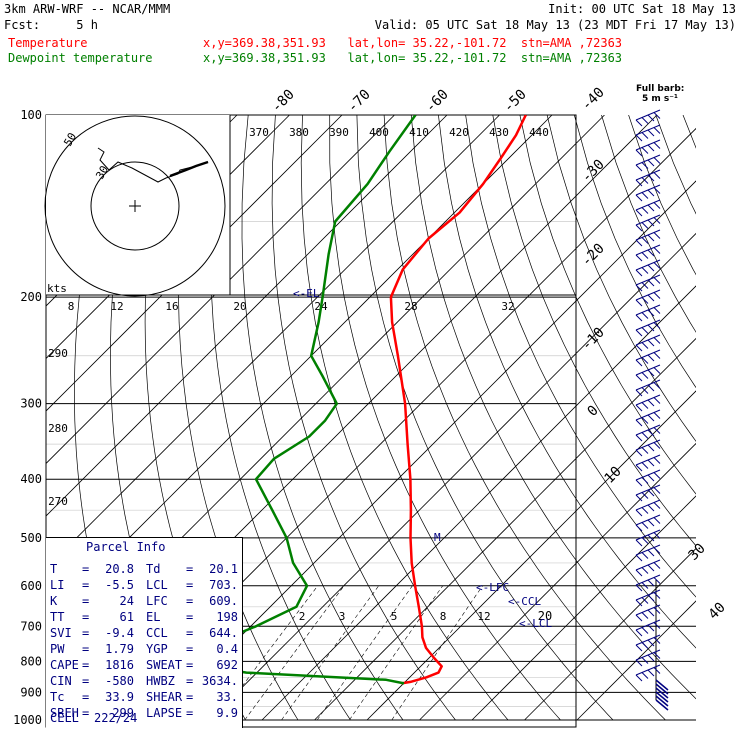 This screenshot has height=740, width=740. I want to click on parcel-value: 61, so click(126, 617).